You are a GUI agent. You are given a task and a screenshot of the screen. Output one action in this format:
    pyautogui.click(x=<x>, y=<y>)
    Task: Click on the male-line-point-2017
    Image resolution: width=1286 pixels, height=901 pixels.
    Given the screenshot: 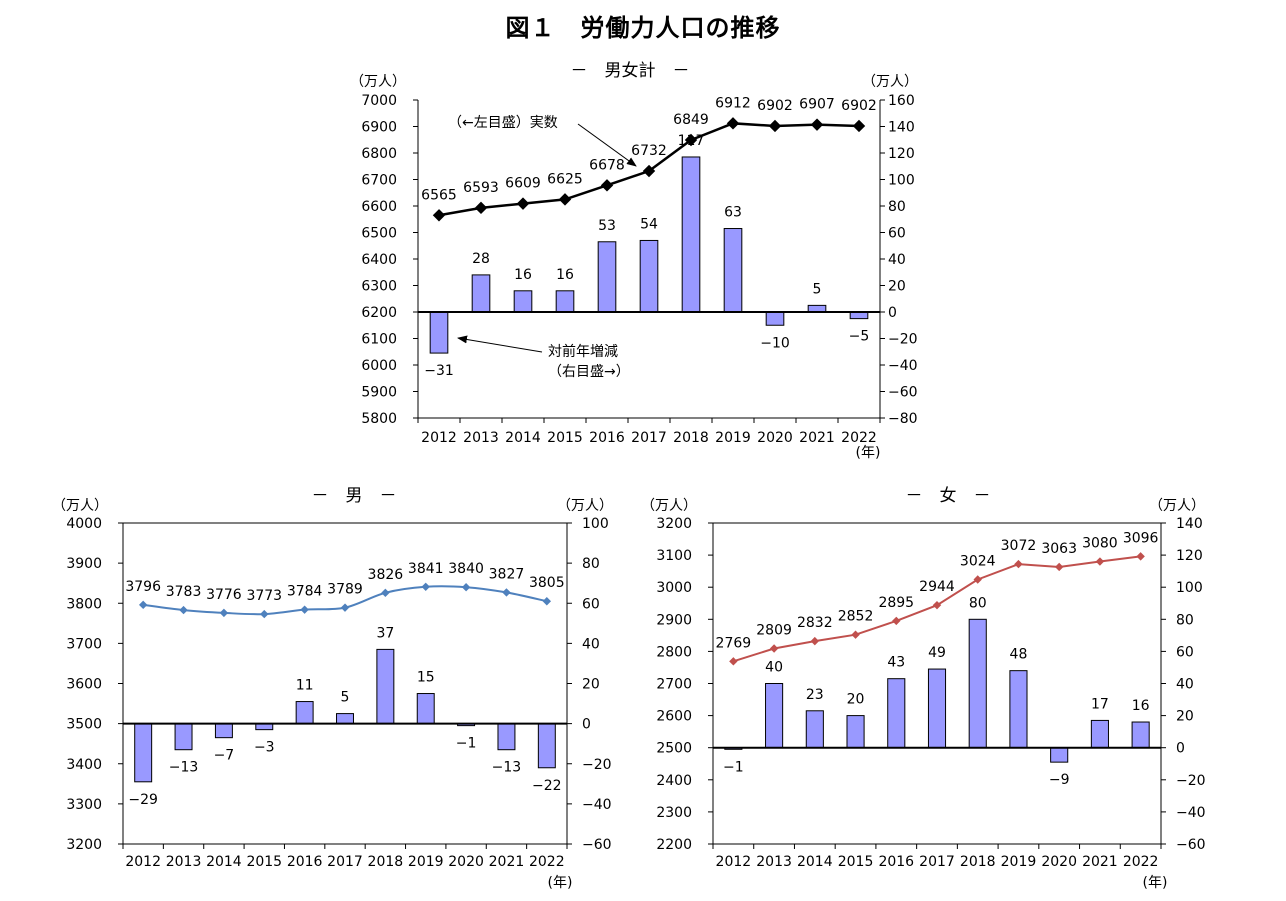 What is the action you would take?
    pyautogui.click(x=345, y=607)
    